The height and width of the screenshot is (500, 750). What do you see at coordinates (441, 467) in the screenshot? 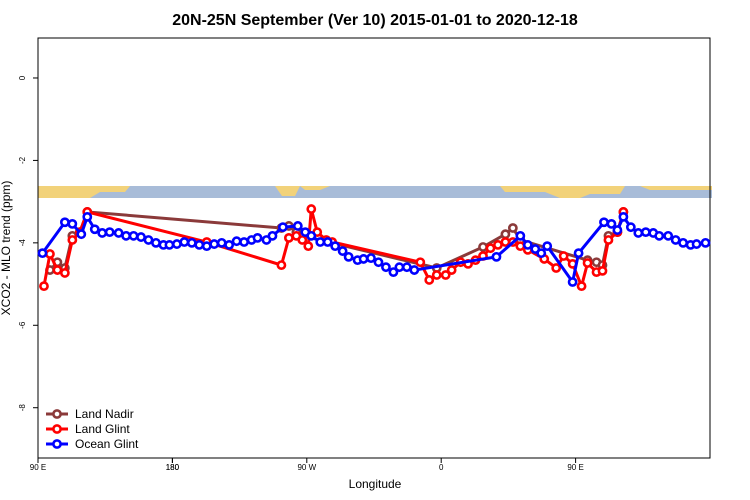
I see `x-tick-label: 0` at bounding box center [441, 467].